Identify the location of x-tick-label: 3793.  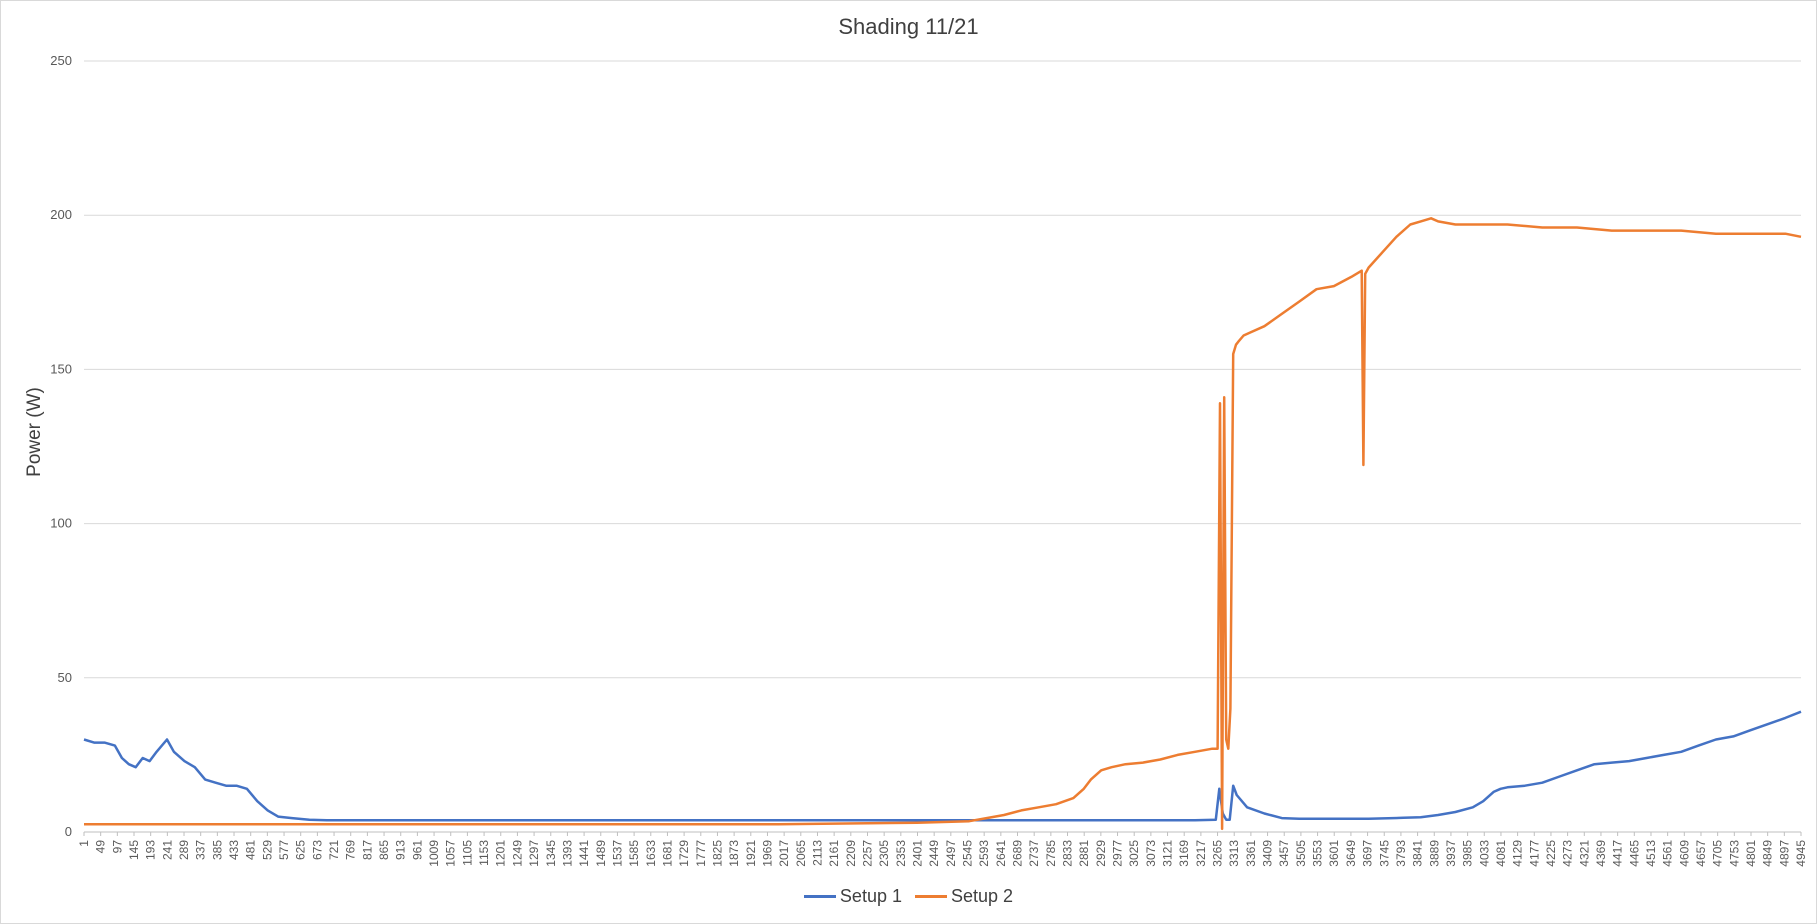
(1401, 853).